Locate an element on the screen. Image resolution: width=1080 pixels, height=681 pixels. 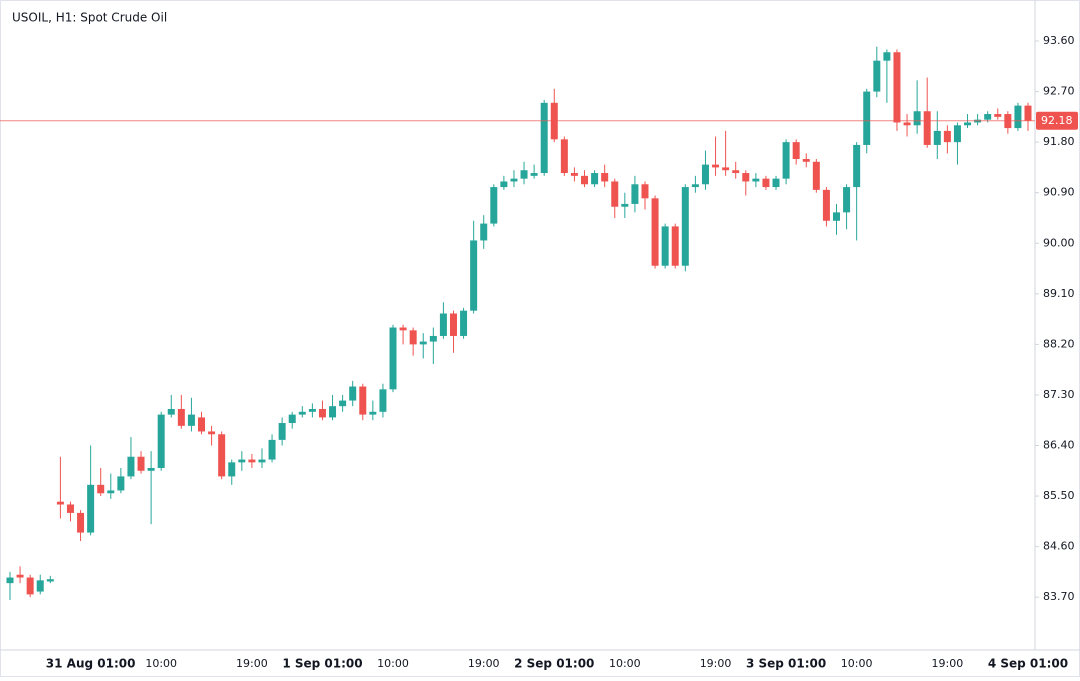
price-label-box is located at coordinates (1057, 120).